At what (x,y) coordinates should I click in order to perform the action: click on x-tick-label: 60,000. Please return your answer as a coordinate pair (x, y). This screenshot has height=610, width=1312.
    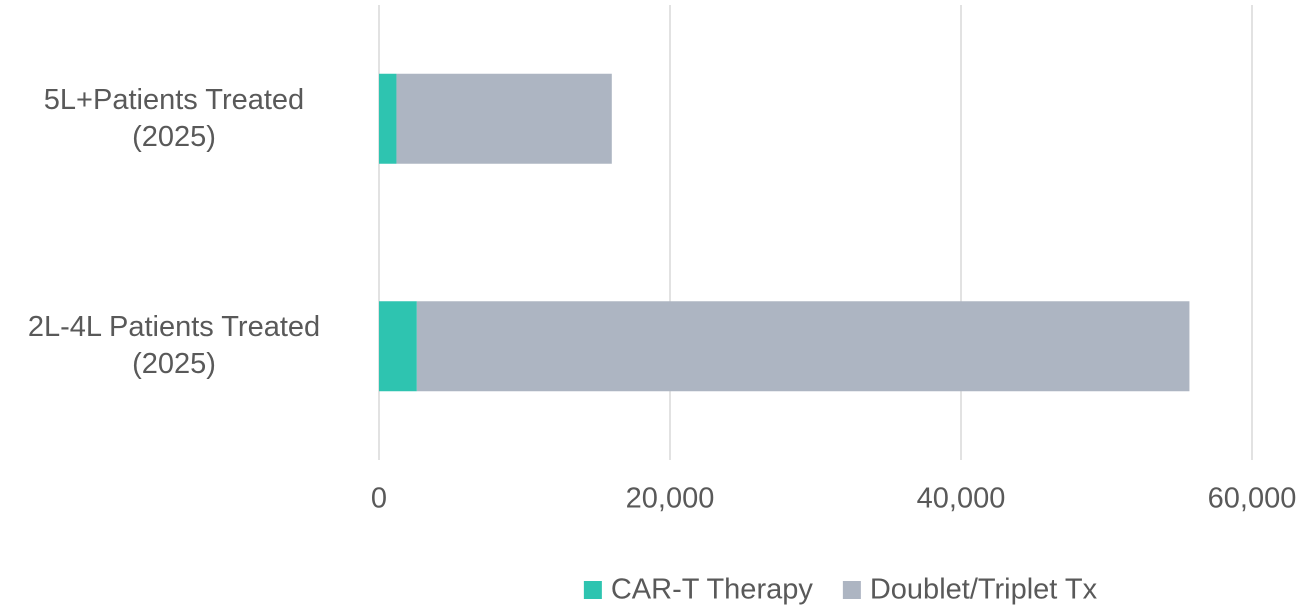
    Looking at the image, I should click on (1252, 499).